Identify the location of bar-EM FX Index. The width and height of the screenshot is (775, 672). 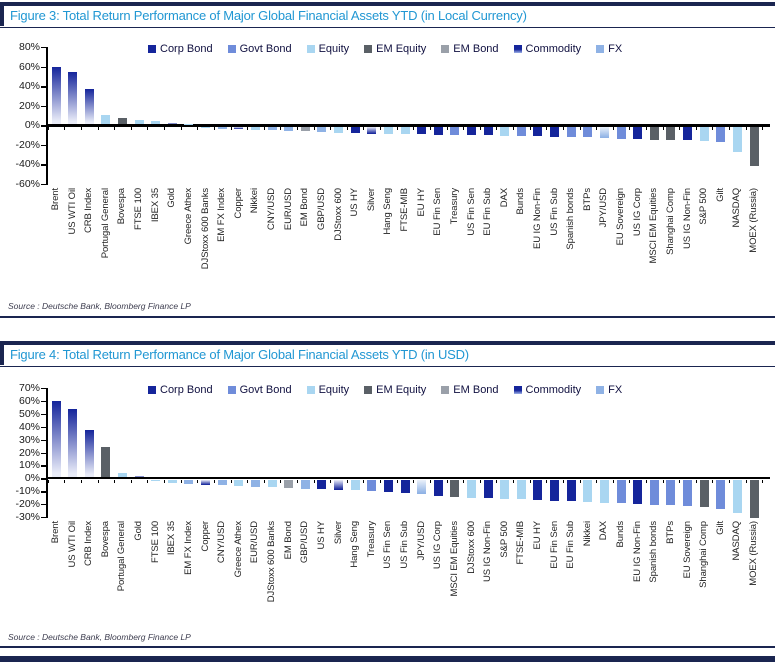
(189, 481).